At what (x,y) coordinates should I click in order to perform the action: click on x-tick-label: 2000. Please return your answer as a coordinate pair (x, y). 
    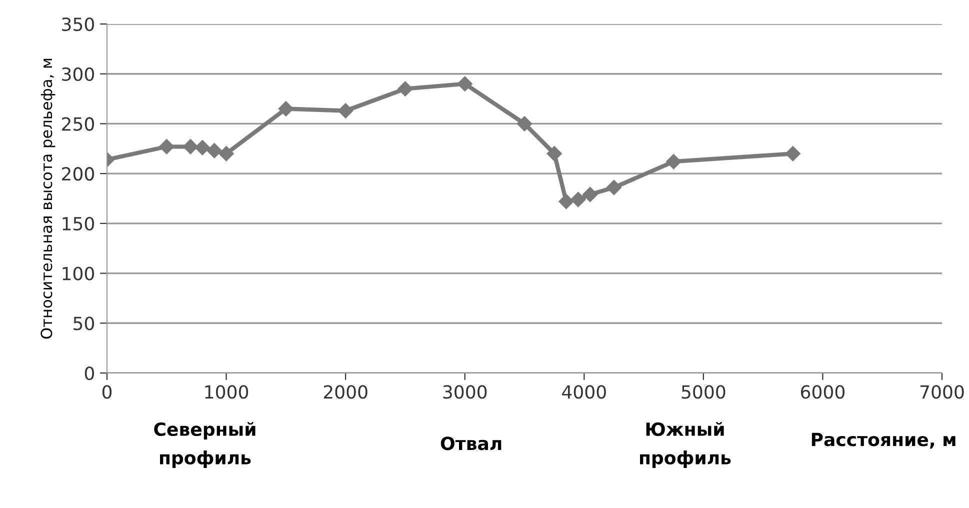
    Looking at the image, I should click on (346, 392).